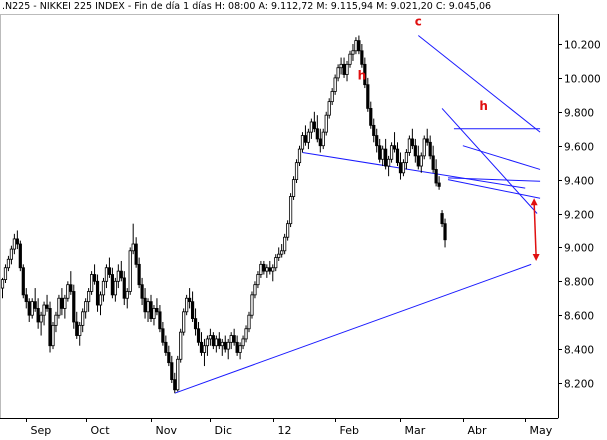 The height and width of the screenshot is (440, 607). I want to click on symbol: .N225, so click(16, 6).